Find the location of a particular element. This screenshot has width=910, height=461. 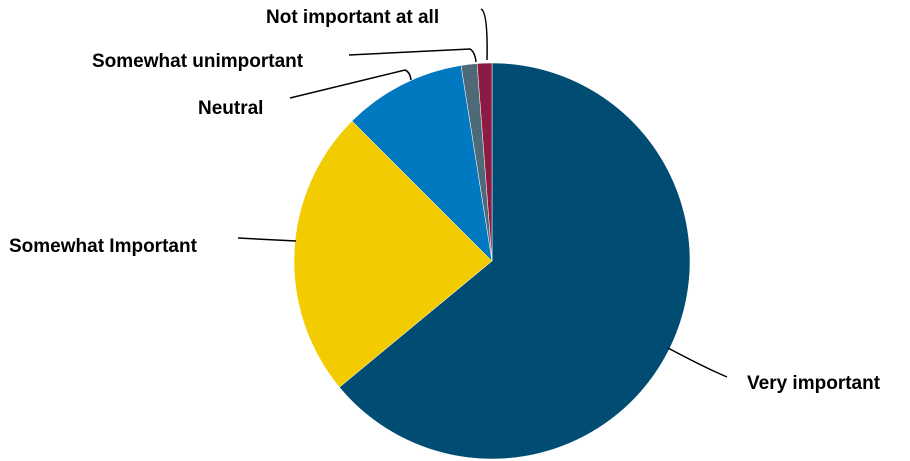

label-not-important-at-all: Not important at all is located at coordinates (352, 17).